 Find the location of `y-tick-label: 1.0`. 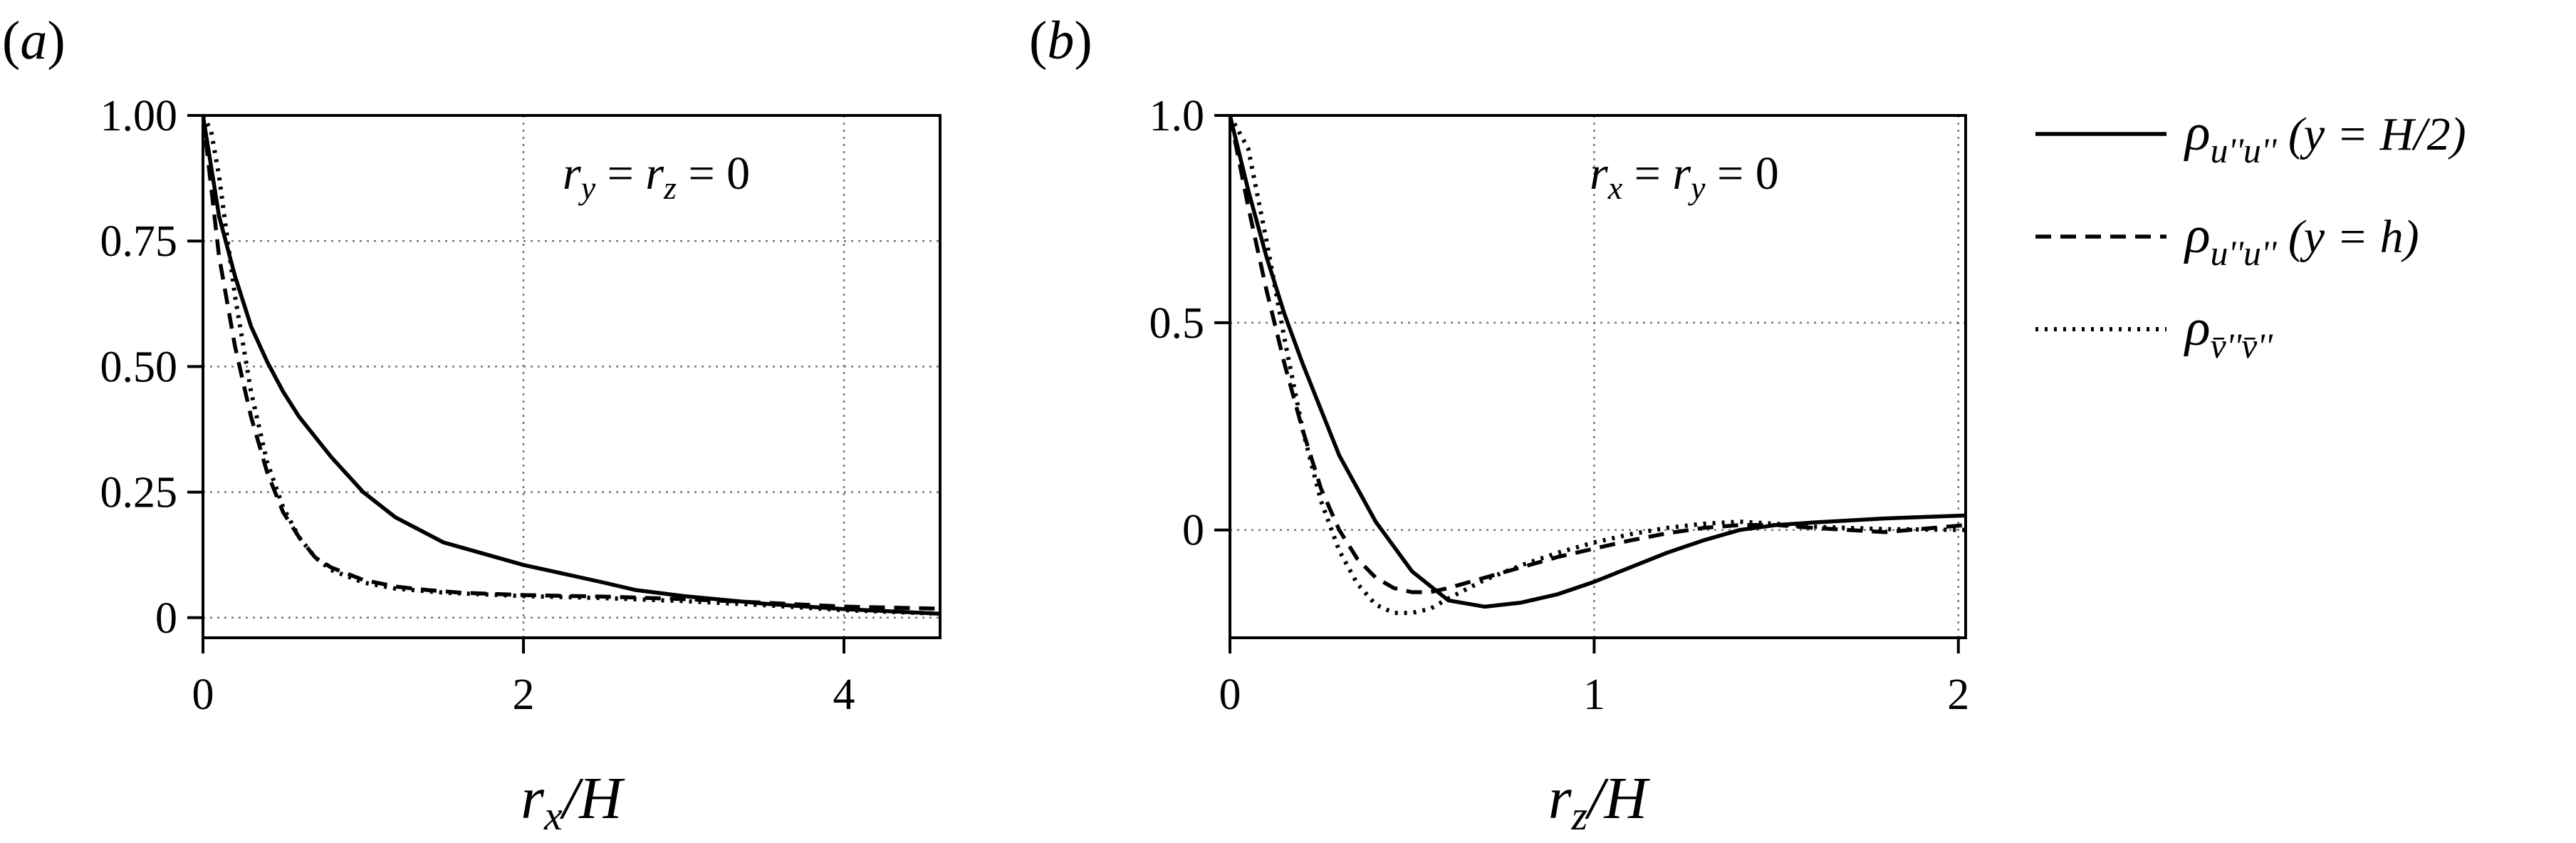

y-tick-label: 1.0 is located at coordinates (1177, 116).